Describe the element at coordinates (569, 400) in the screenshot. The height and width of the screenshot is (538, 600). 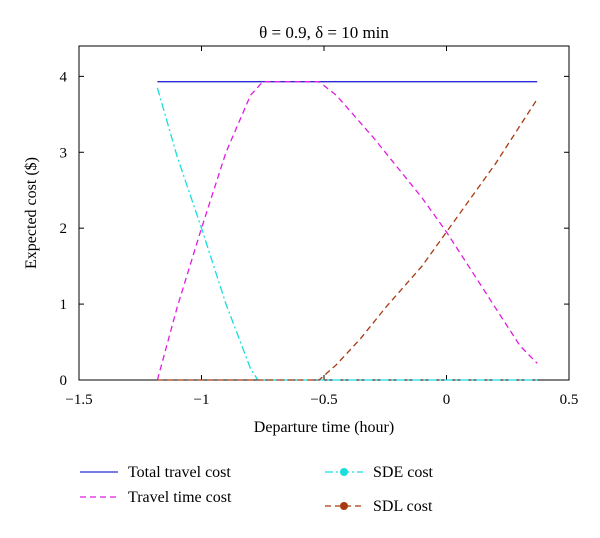
I see `x-tick-label: 0.5` at that location.